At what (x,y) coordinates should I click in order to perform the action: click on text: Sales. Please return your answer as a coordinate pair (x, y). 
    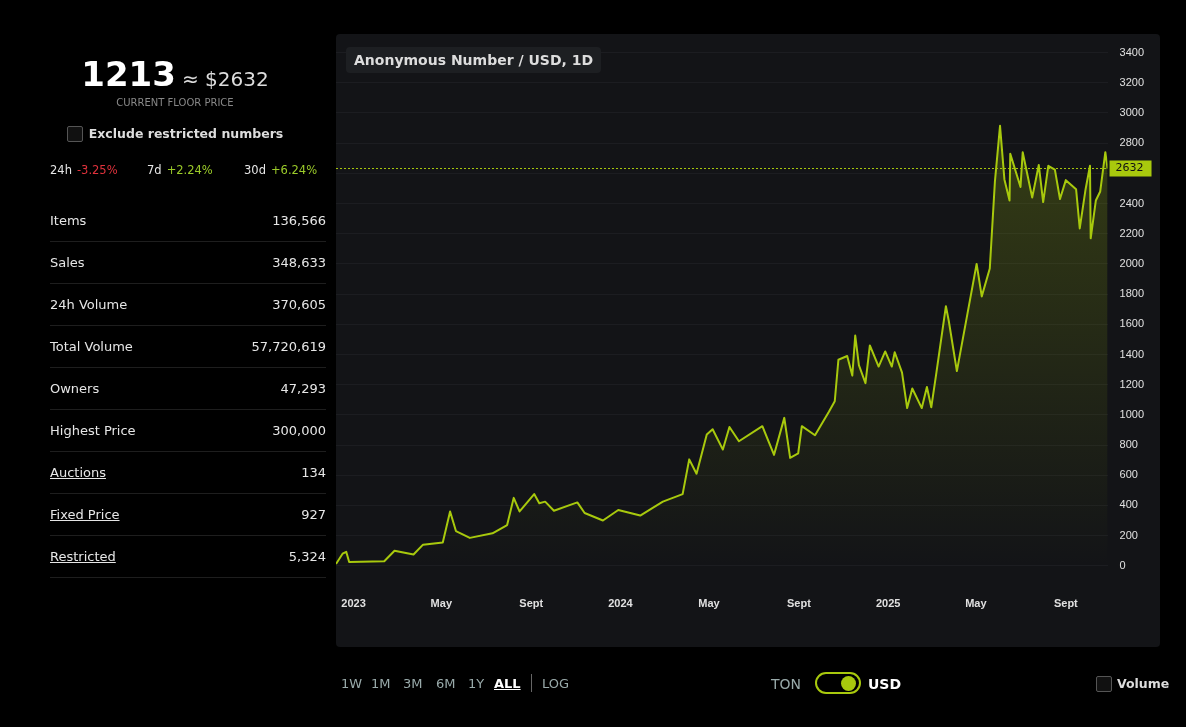
    Looking at the image, I should click on (67, 262).